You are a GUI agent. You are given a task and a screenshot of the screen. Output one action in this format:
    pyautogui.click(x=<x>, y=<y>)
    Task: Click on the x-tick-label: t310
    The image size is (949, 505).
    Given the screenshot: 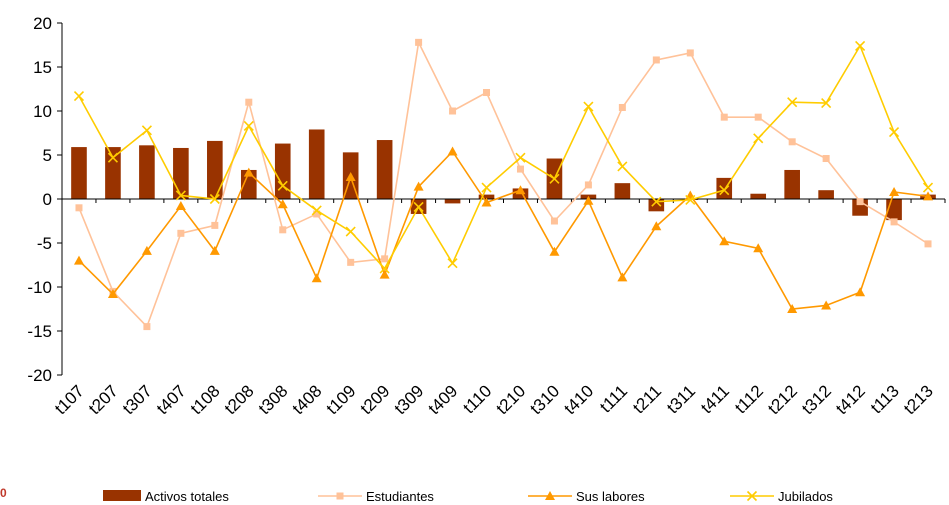 What is the action you would take?
    pyautogui.click(x=544, y=399)
    